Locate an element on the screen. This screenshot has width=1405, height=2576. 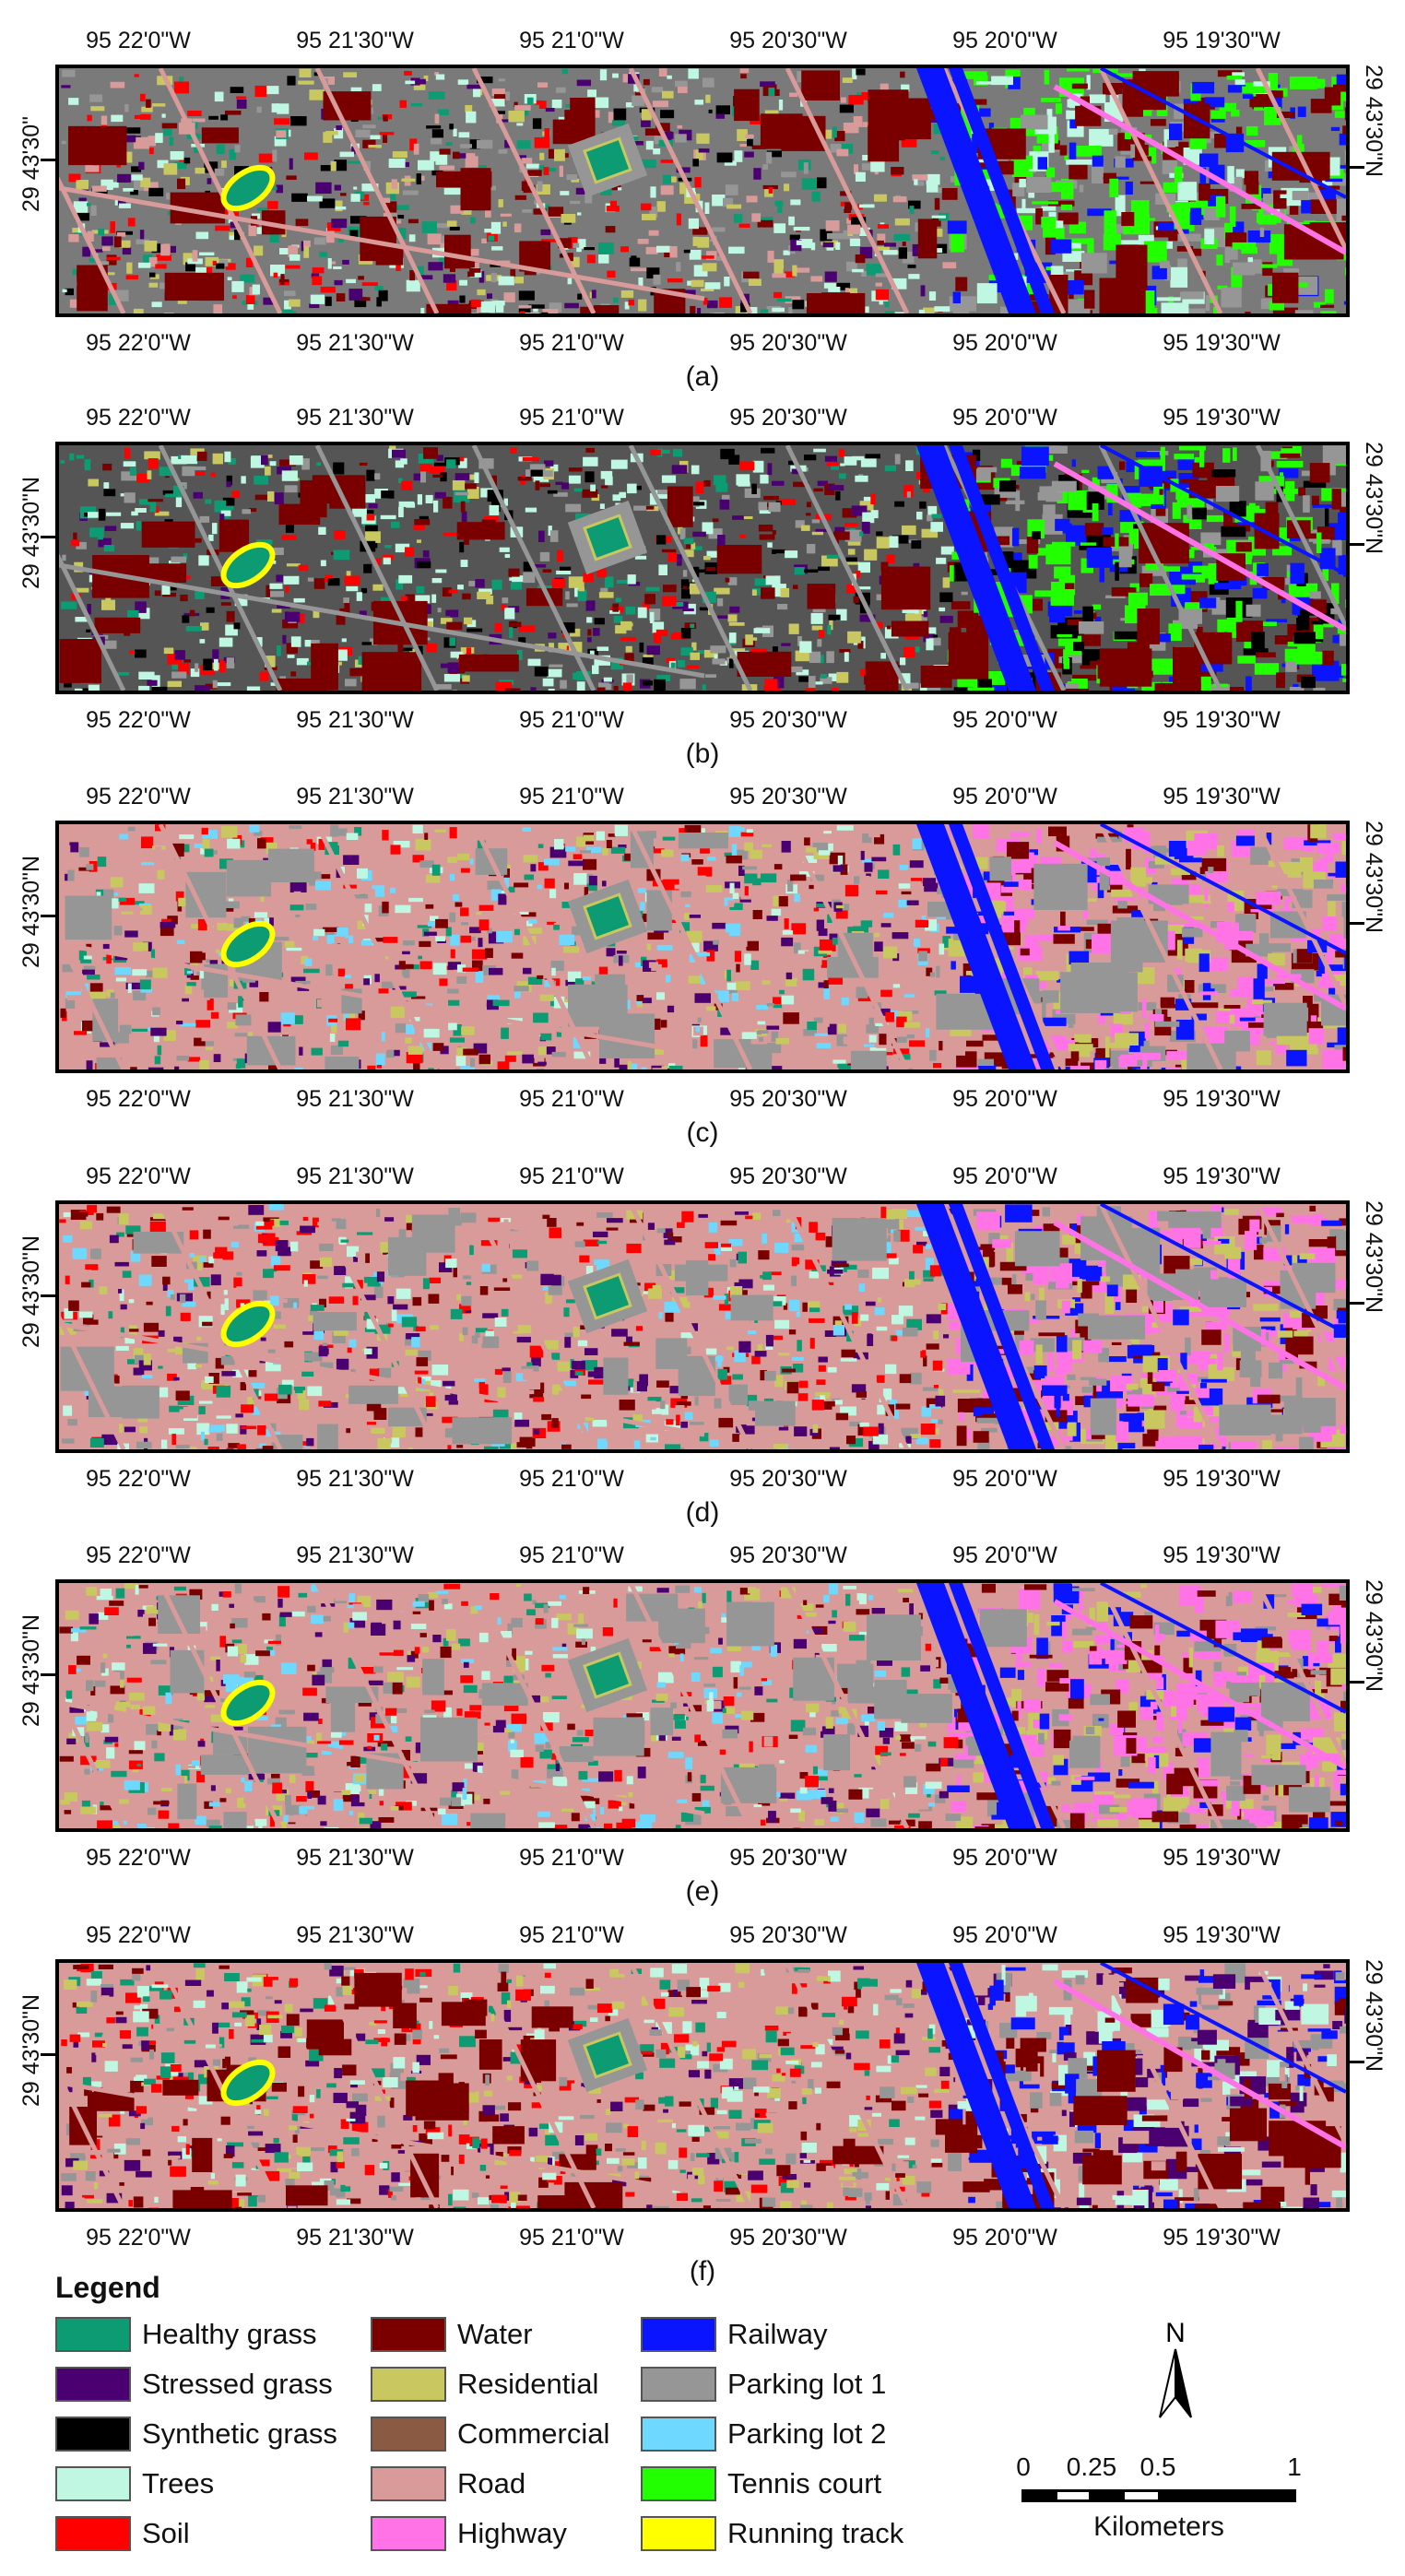
legend-item: Stressed grass is located at coordinates (194, 2384).